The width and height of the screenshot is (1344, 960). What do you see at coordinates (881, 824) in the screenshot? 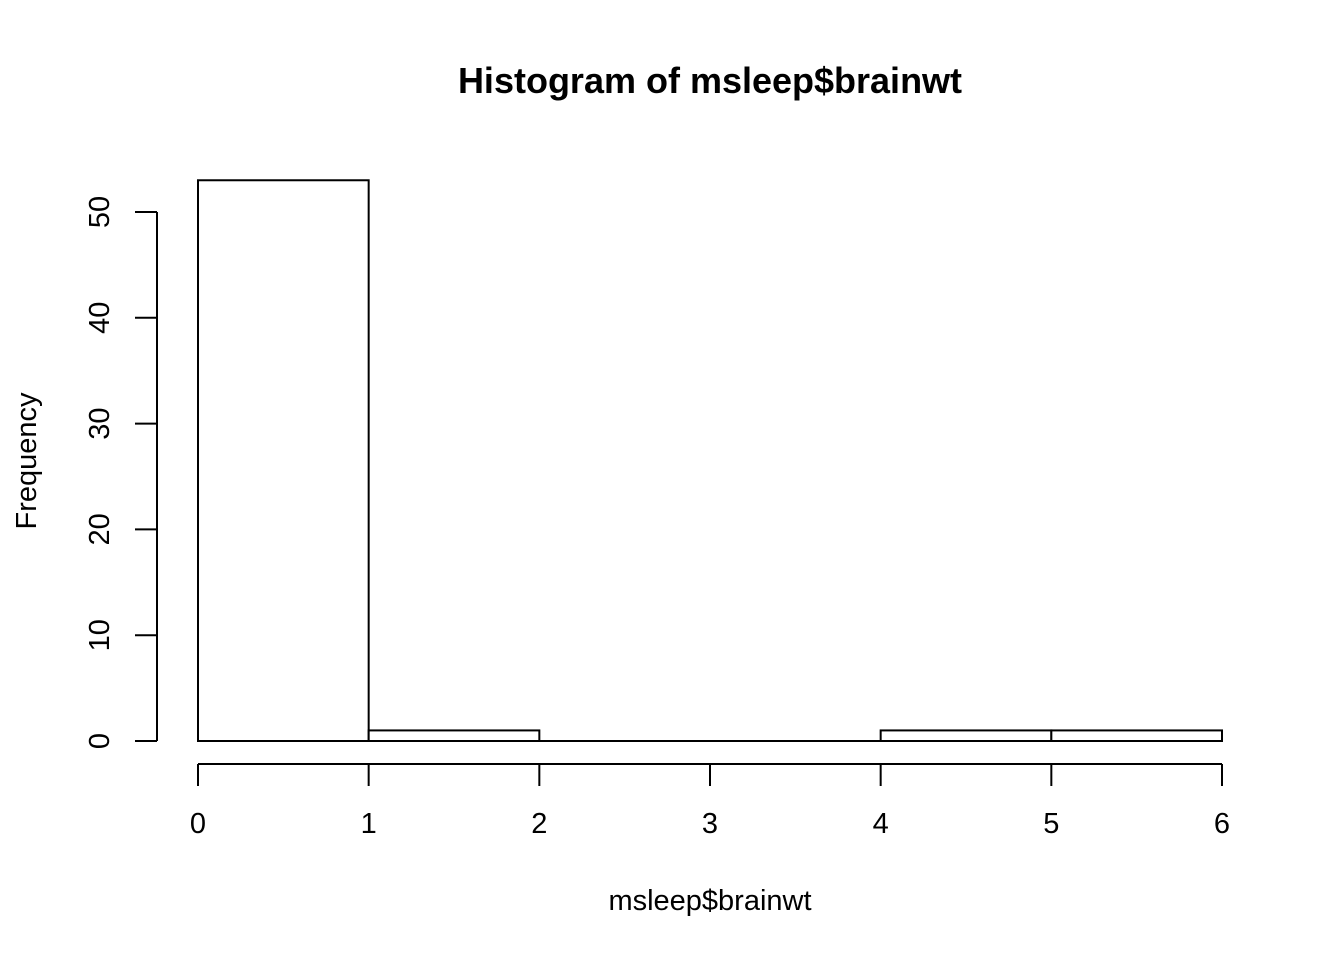
I see `x-tick-label-4: 4` at bounding box center [881, 824].